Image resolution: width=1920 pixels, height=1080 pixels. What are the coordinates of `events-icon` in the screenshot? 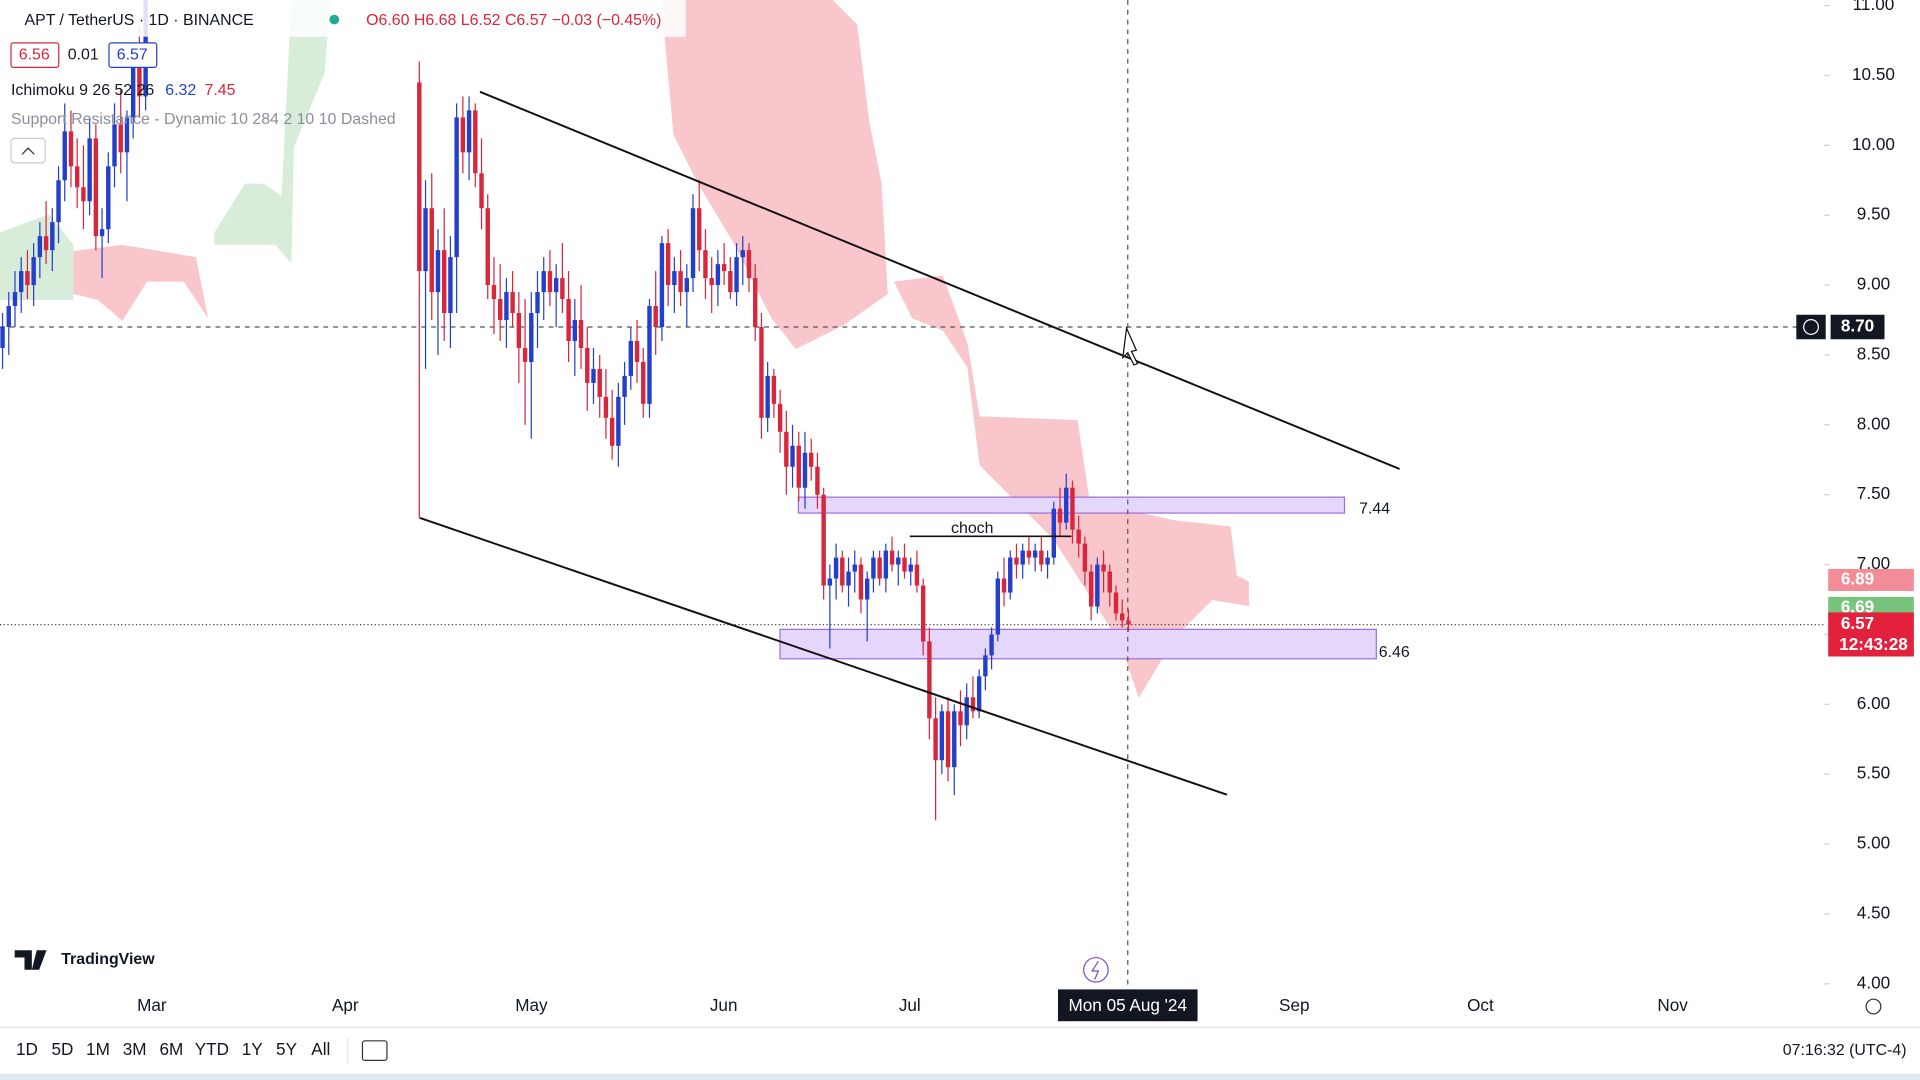 It's located at (1096, 969).